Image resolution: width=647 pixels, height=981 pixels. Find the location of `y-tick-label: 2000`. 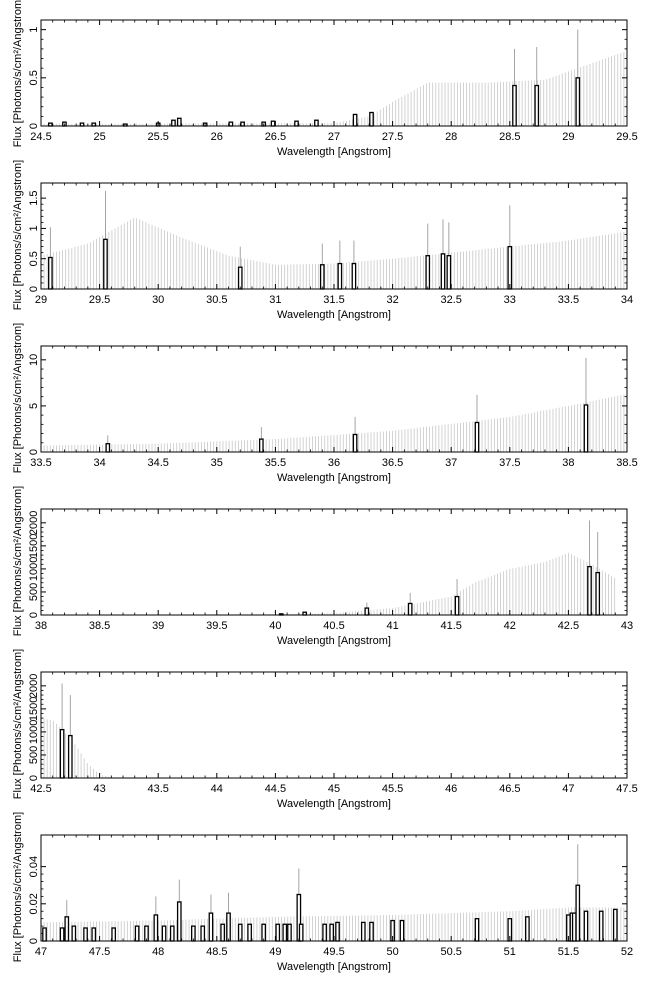

y-tick-label: 2000 is located at coordinates (34, 523).